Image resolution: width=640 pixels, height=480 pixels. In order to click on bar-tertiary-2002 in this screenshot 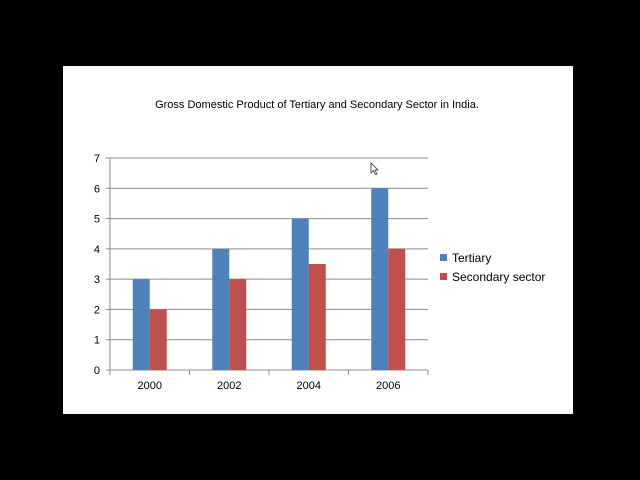, I will do `click(221, 309)`.